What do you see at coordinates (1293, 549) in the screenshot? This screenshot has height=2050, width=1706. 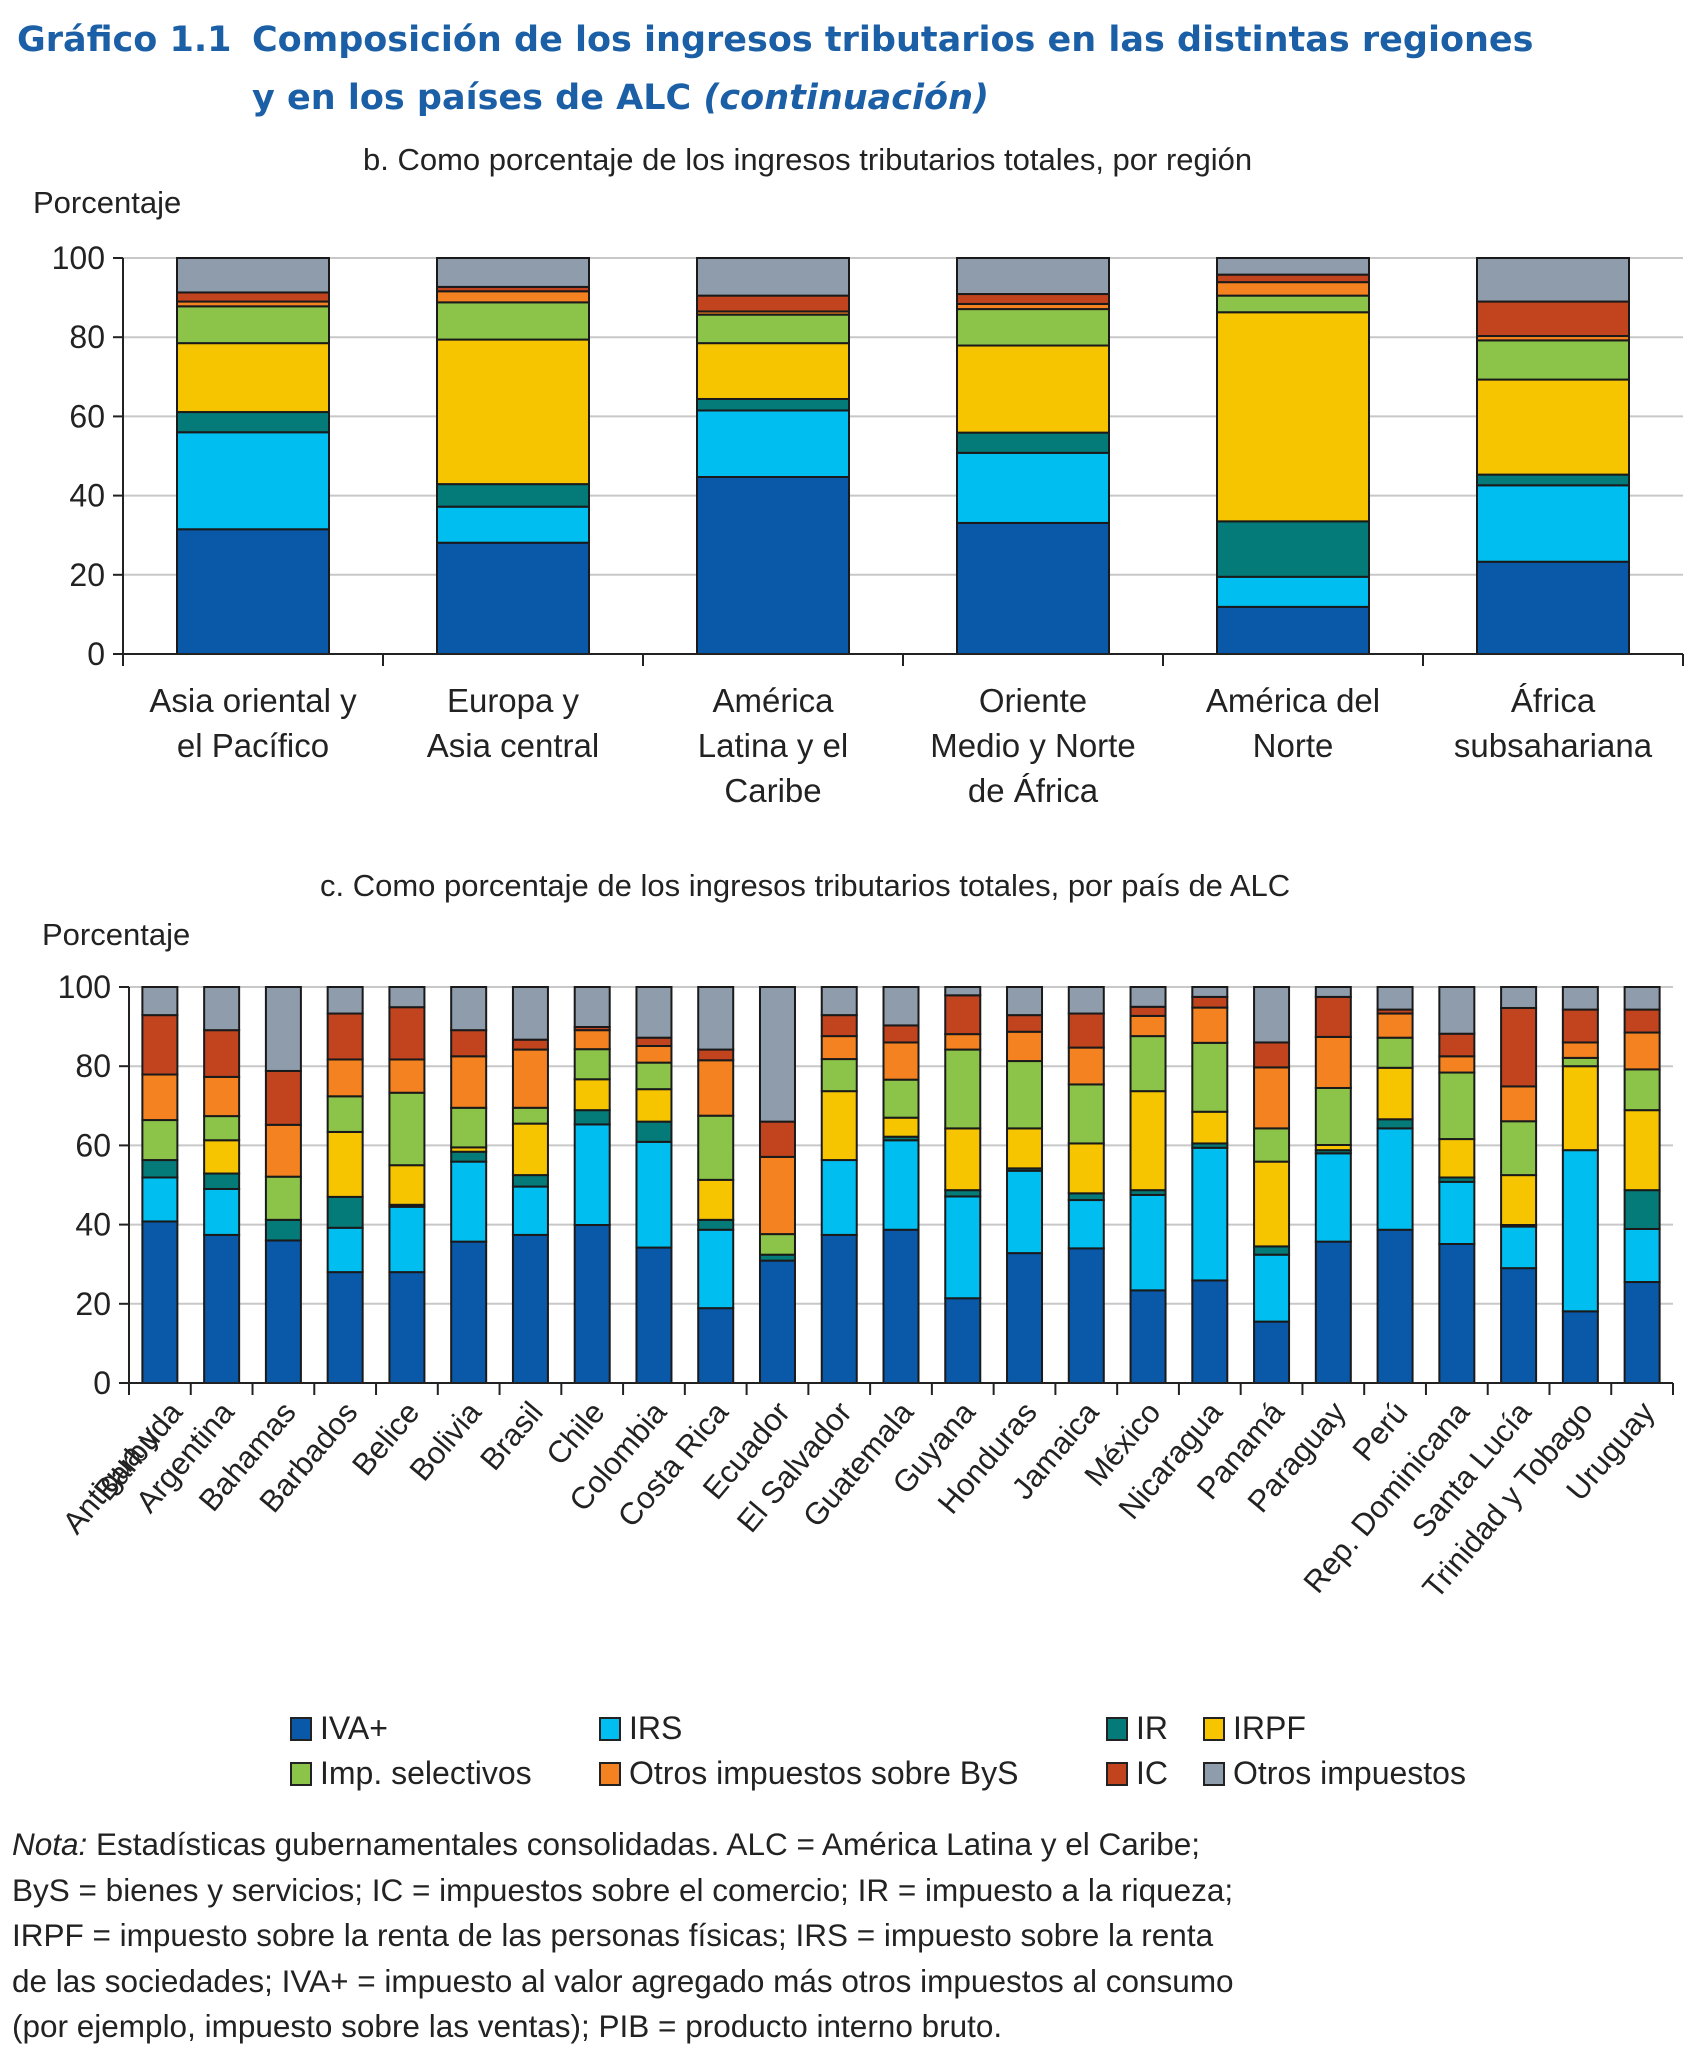 I see `chart-b-segment-ir` at bounding box center [1293, 549].